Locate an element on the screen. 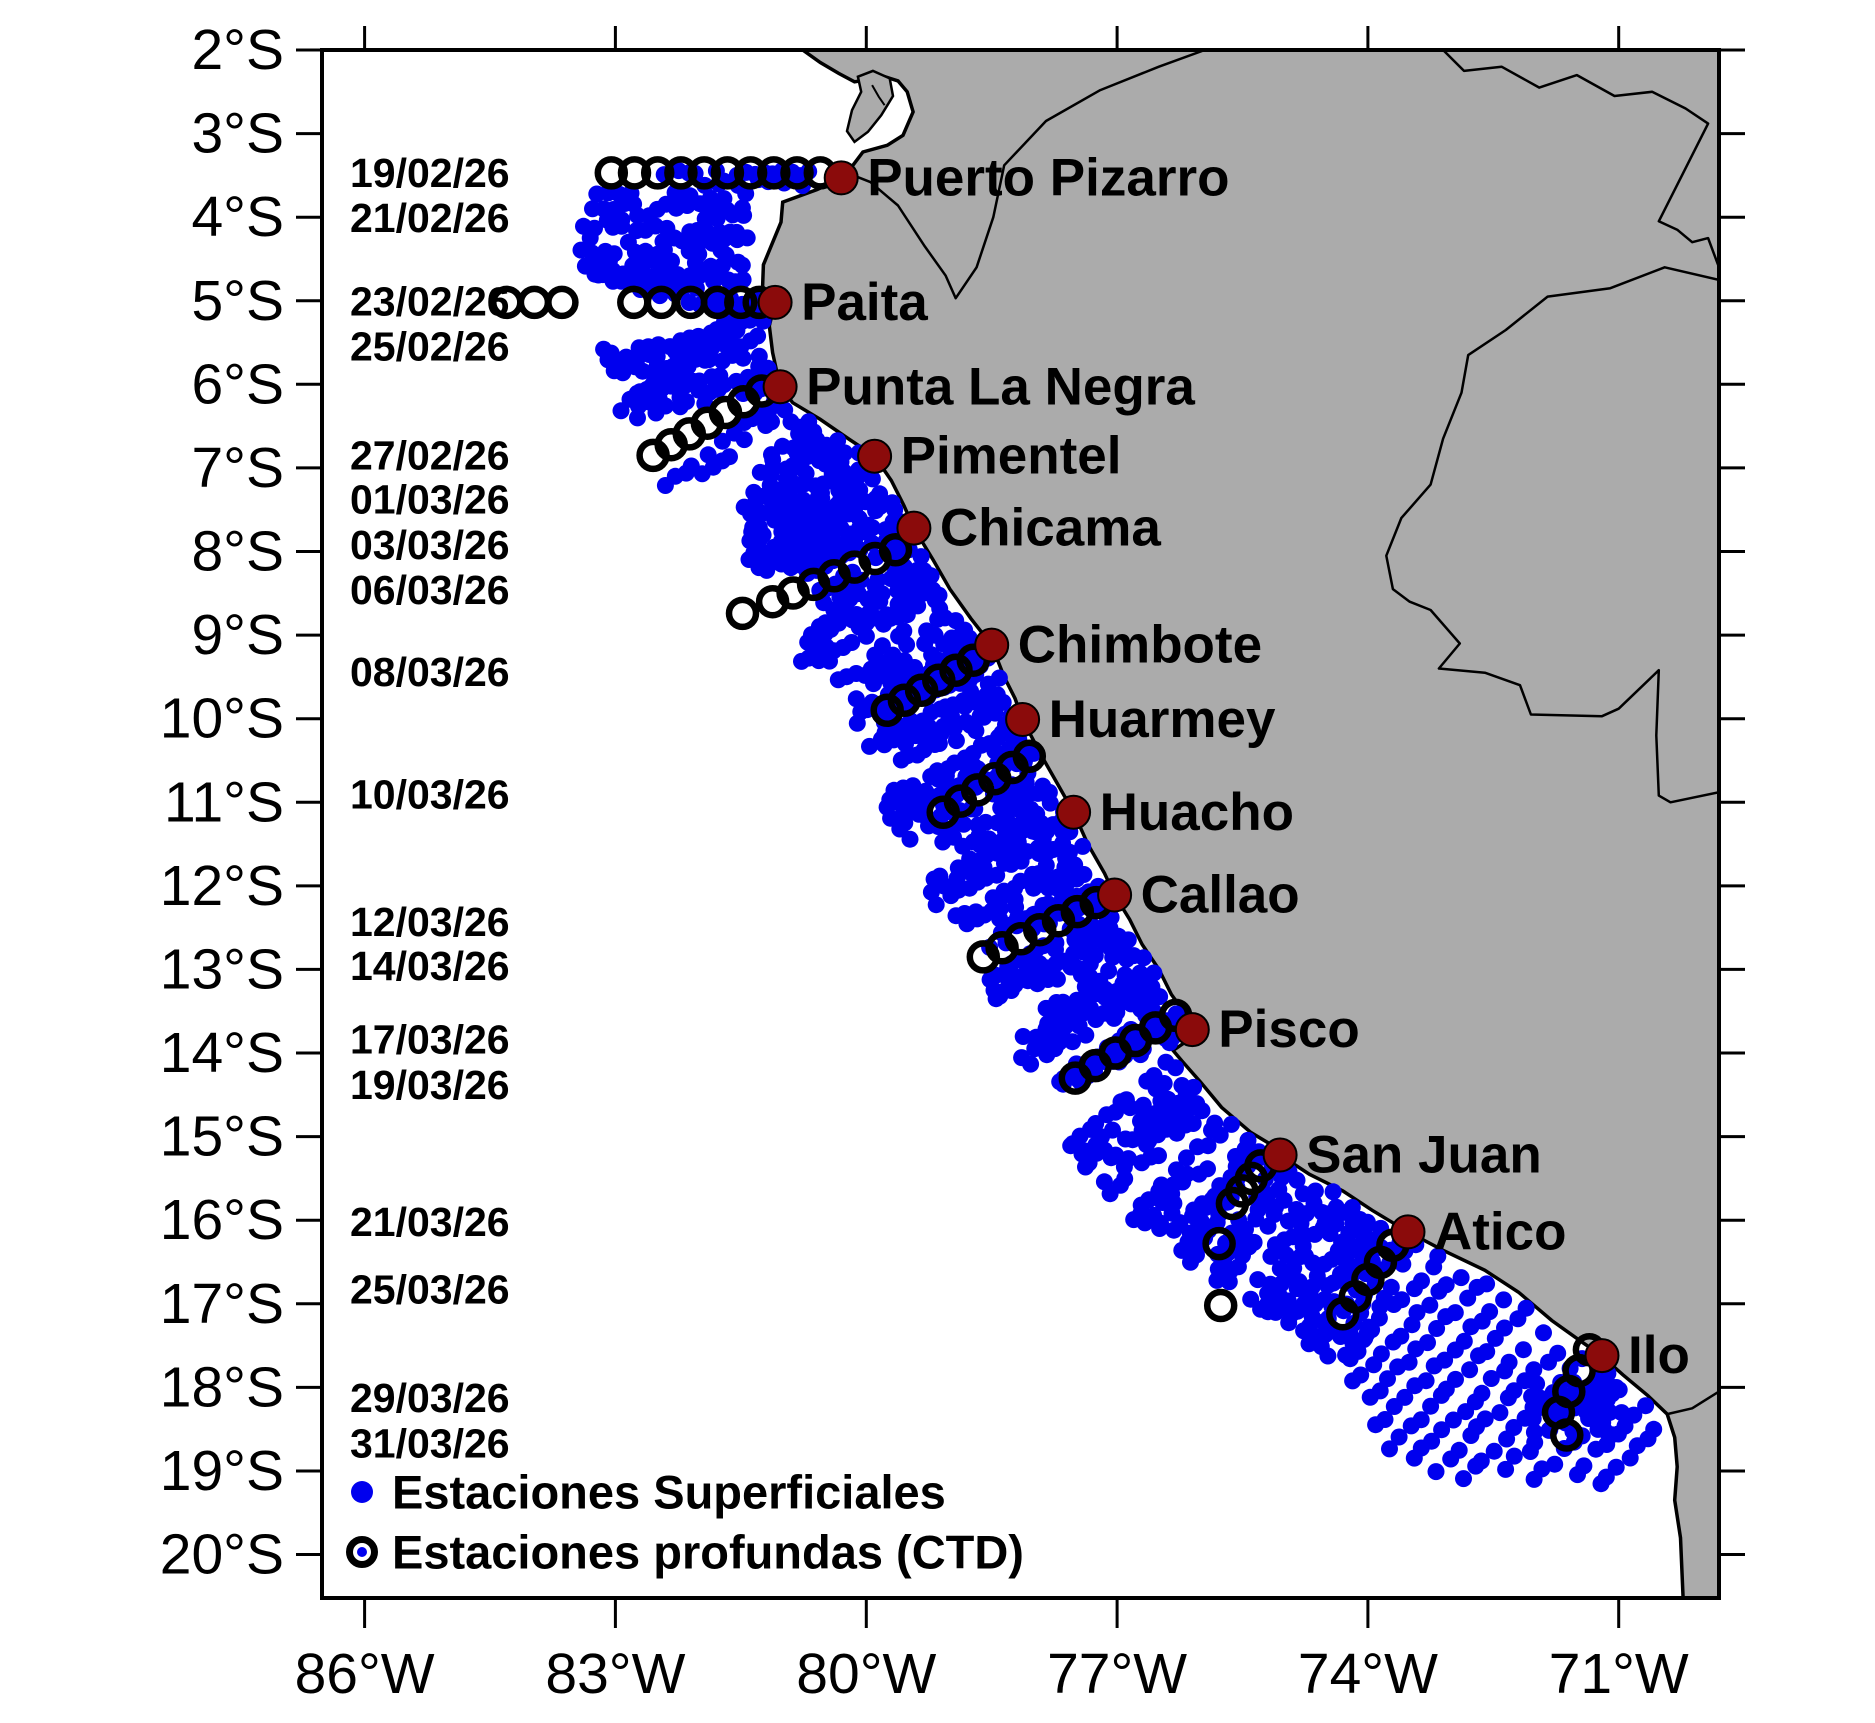 This screenshot has width=1875, height=1723. survey-date-label: 14/03/26 is located at coordinates (430, 966).